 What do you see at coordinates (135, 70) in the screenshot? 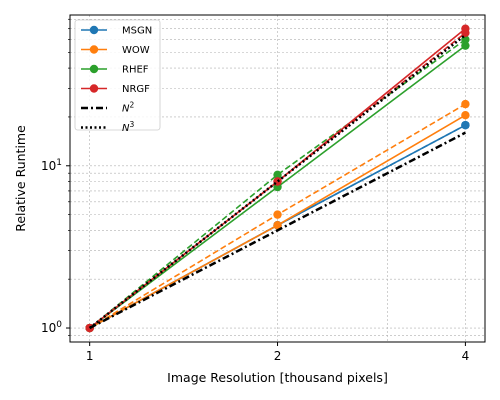
I see `legend-label: RHEF` at bounding box center [135, 70].